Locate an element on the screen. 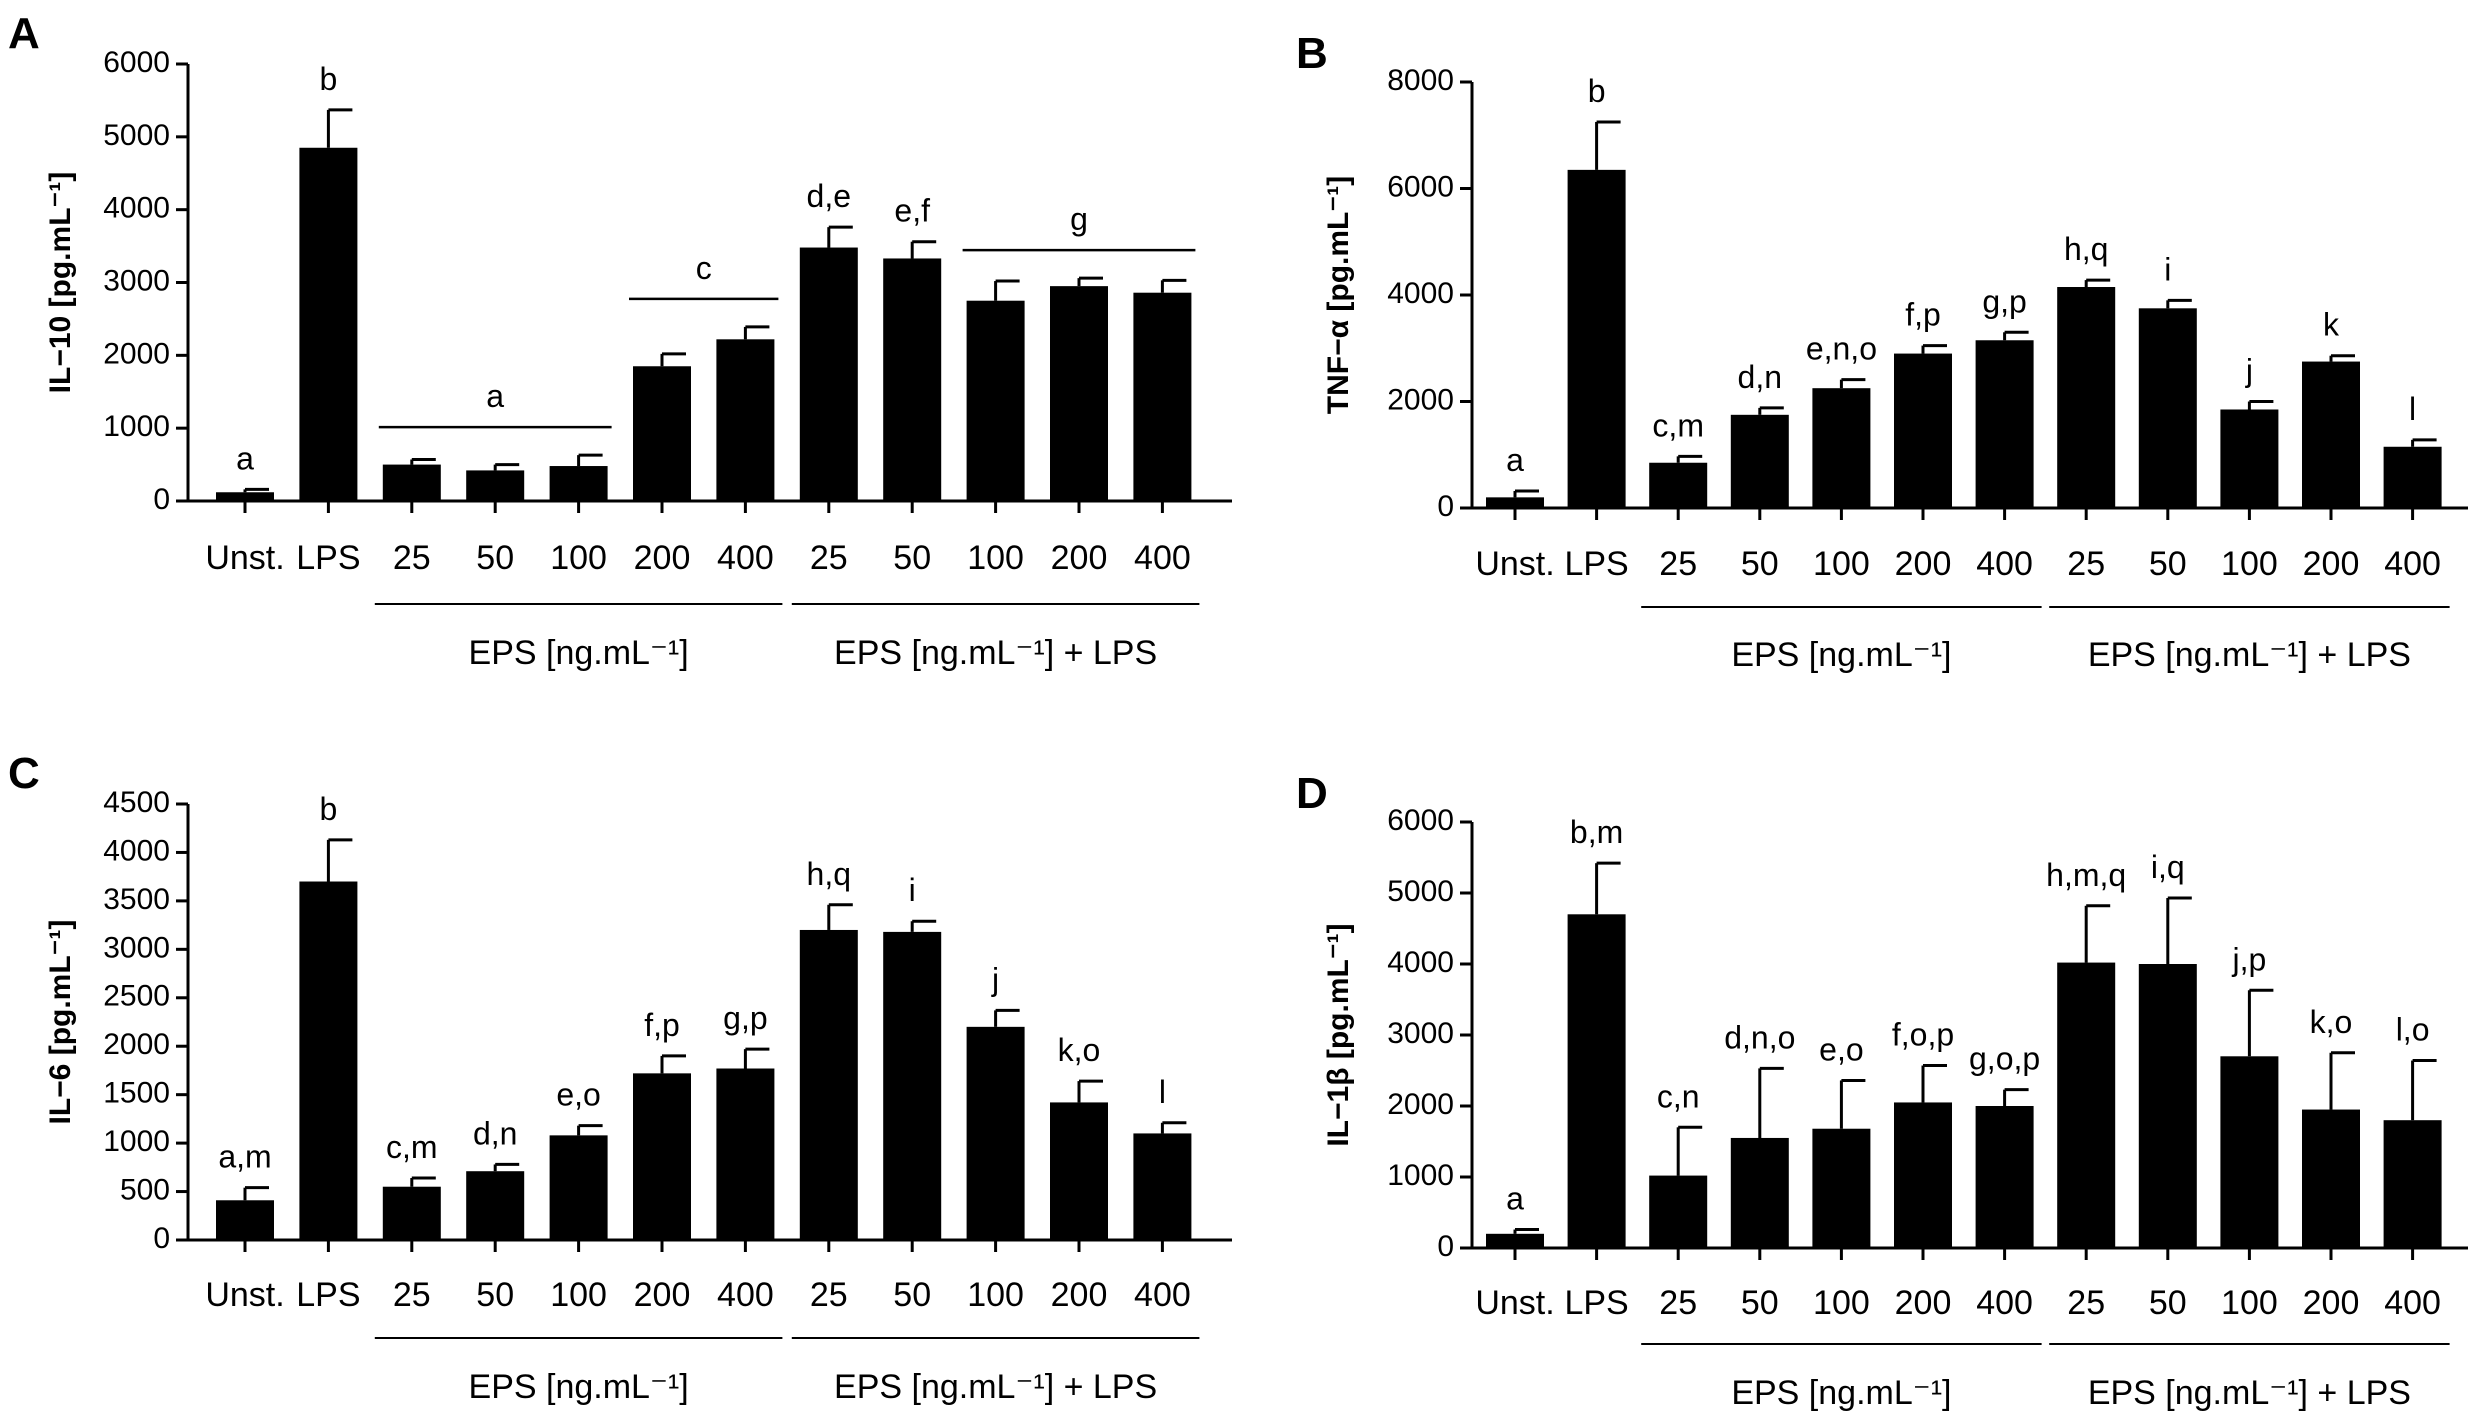 This screenshot has height=1424, width=2486. y-tick-label: 500 is located at coordinates (145, 1189).